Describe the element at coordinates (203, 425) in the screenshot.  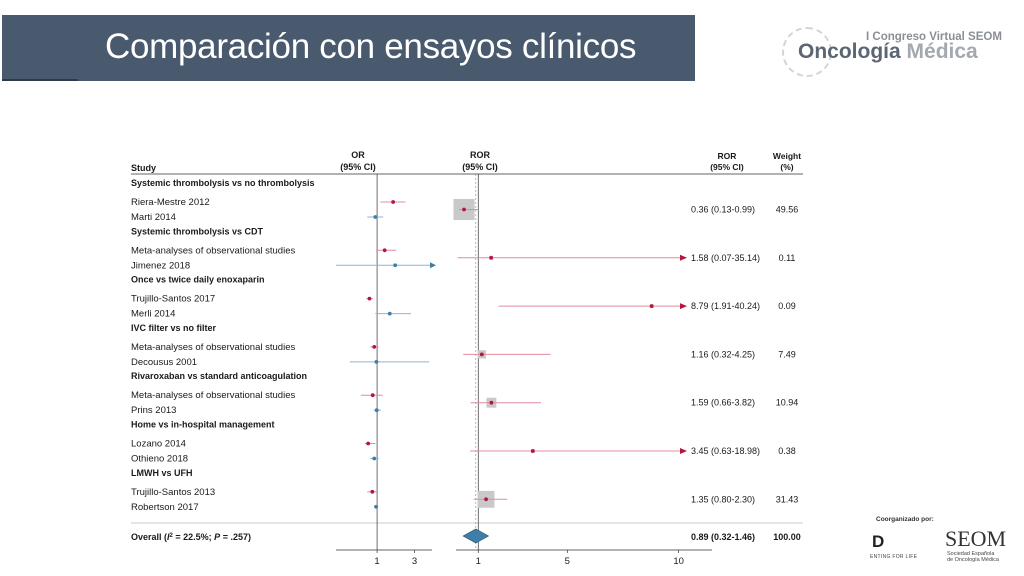
I see `group-title: Home vs in-hospital management` at that location.